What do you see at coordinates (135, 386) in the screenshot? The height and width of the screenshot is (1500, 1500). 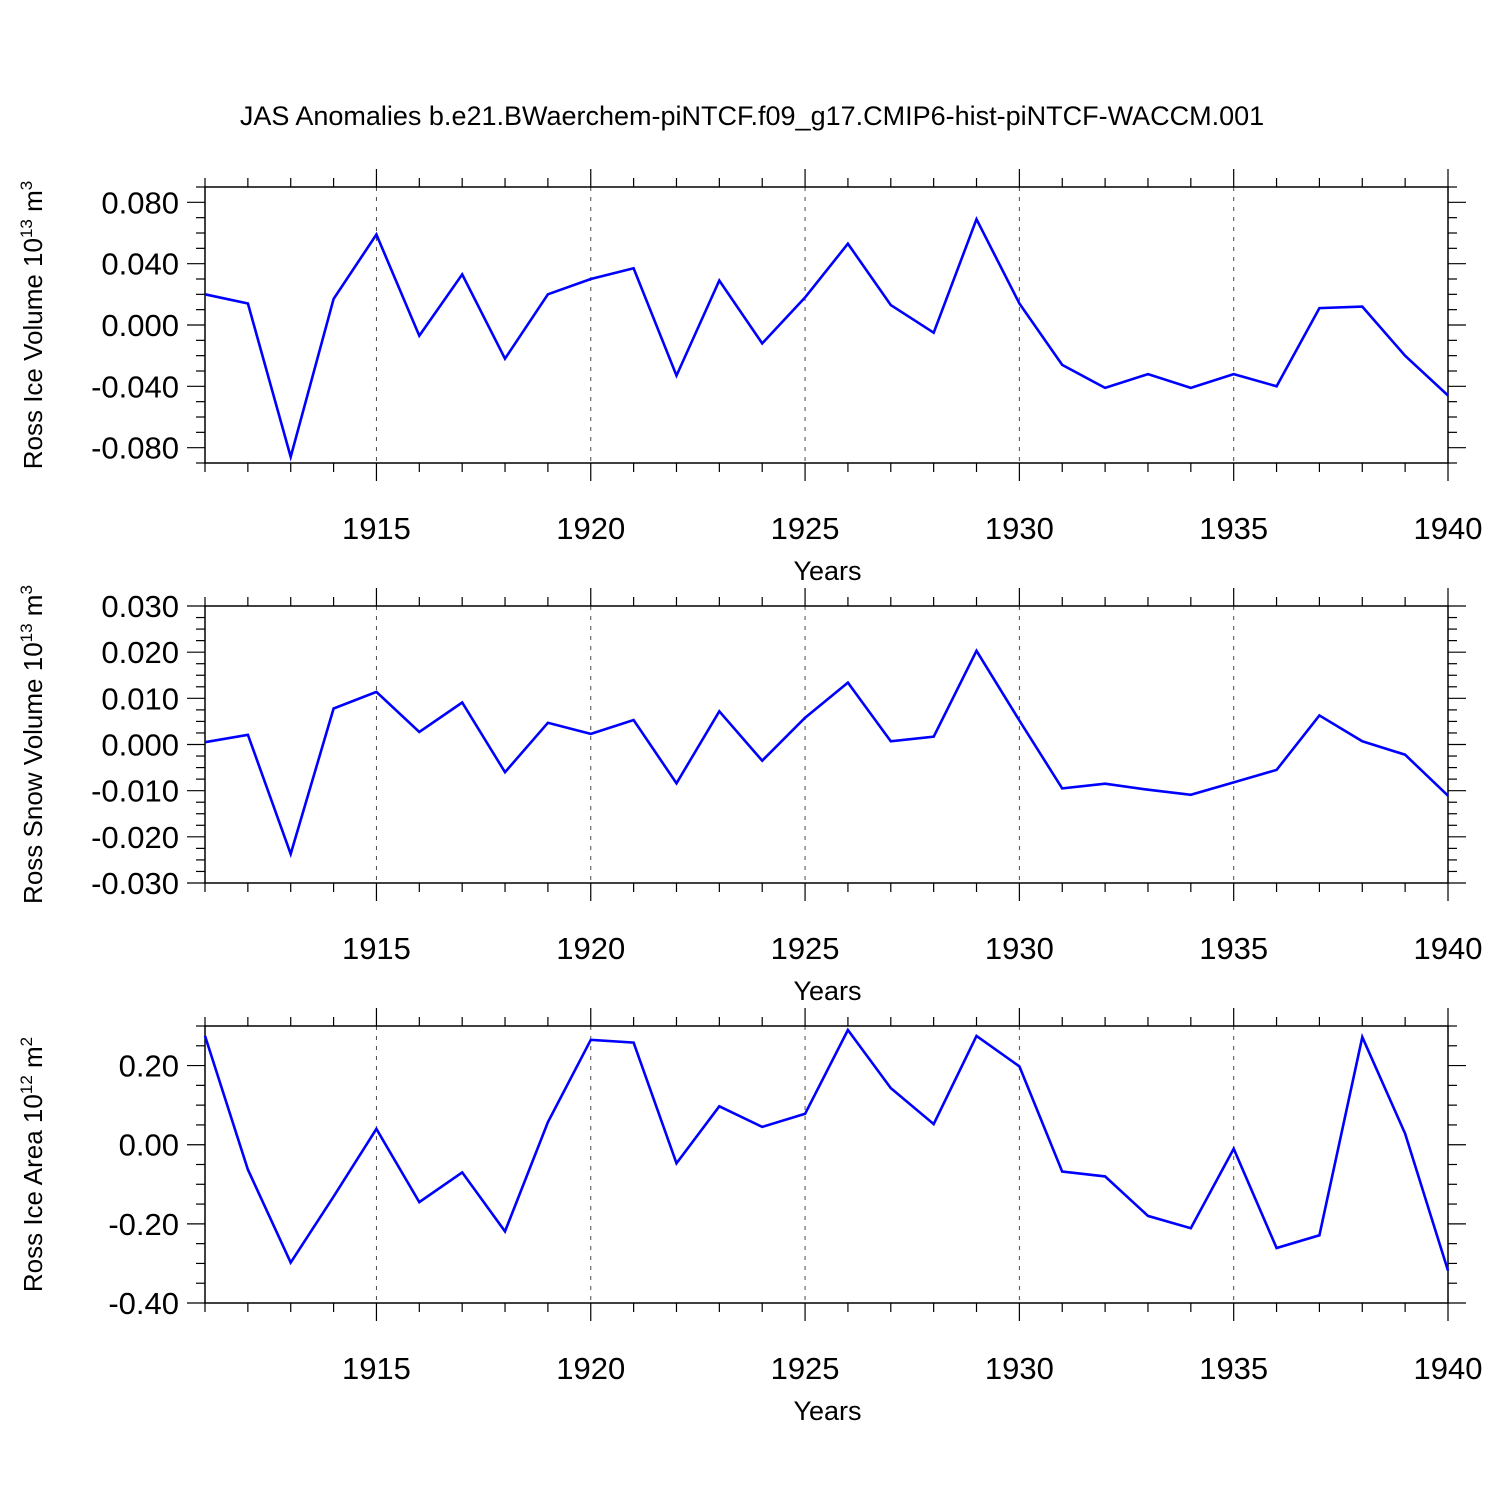 I see `y-tick-label: -0.040` at bounding box center [135, 386].